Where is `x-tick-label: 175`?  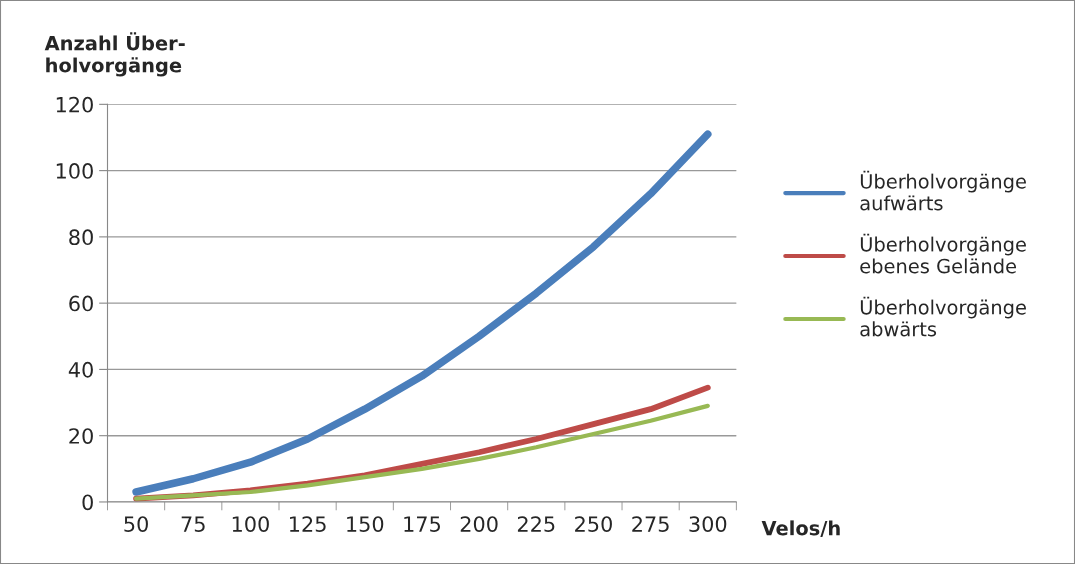 x-tick-label: 175 is located at coordinates (422, 524).